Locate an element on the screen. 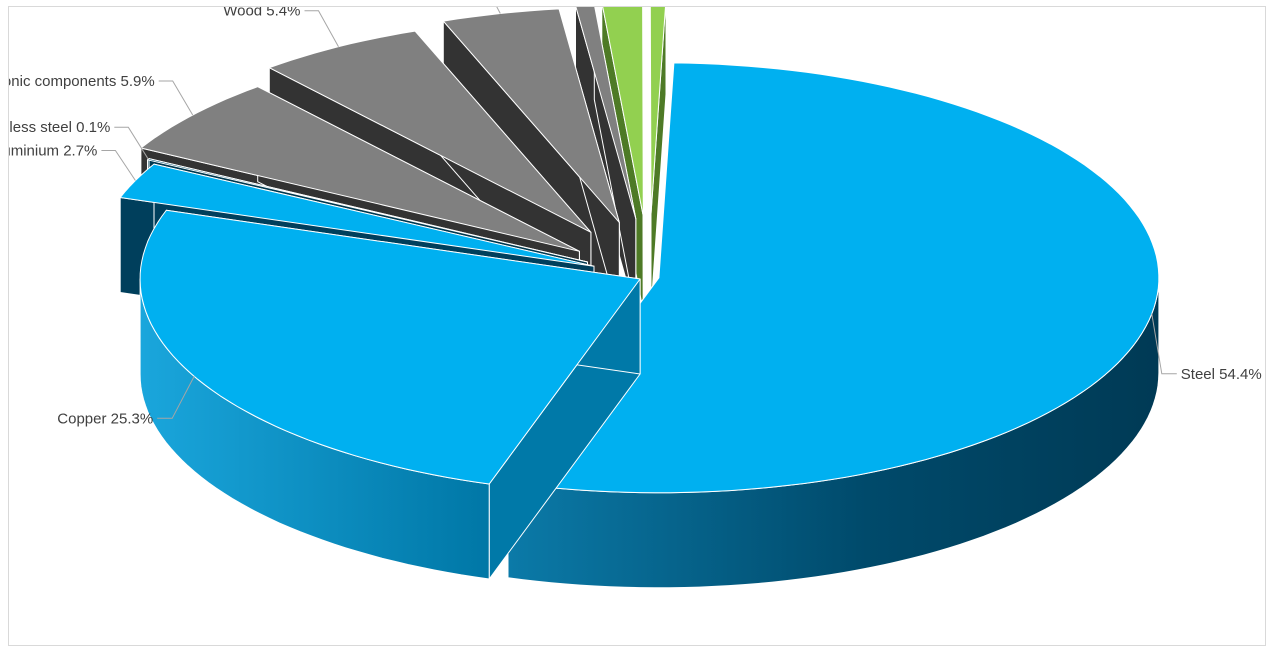 Image resolution: width=1276 pixels, height=656 pixels. leader-line-wood is located at coordinates (321, 28).